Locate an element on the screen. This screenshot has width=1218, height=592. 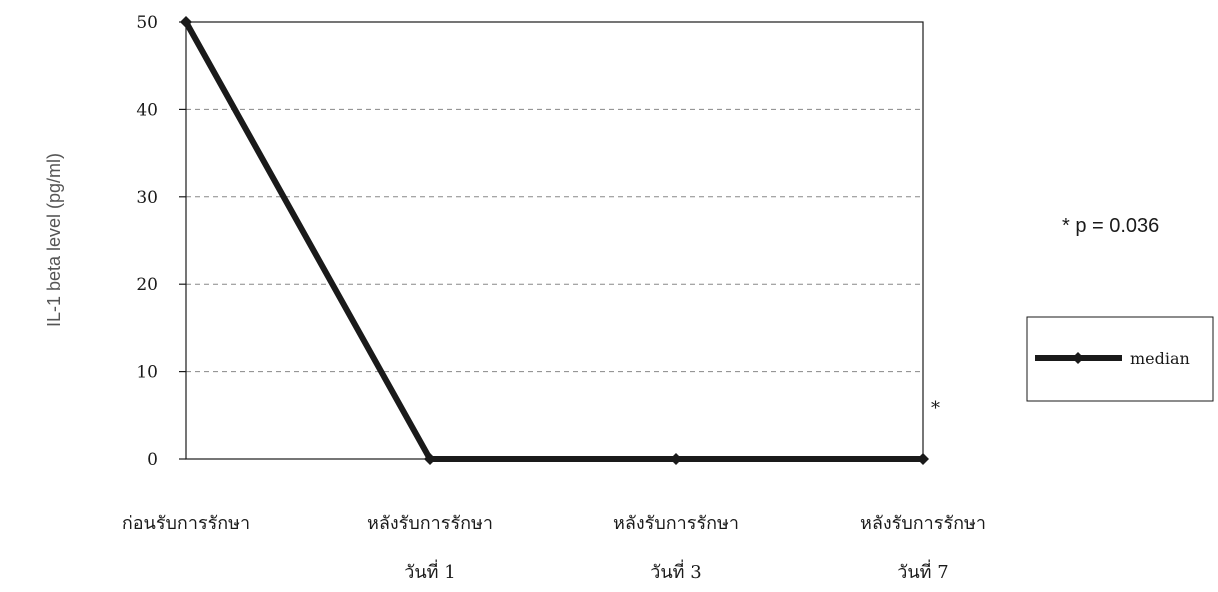
x-category-label: วันที่ 3 is located at coordinates (675, 571).